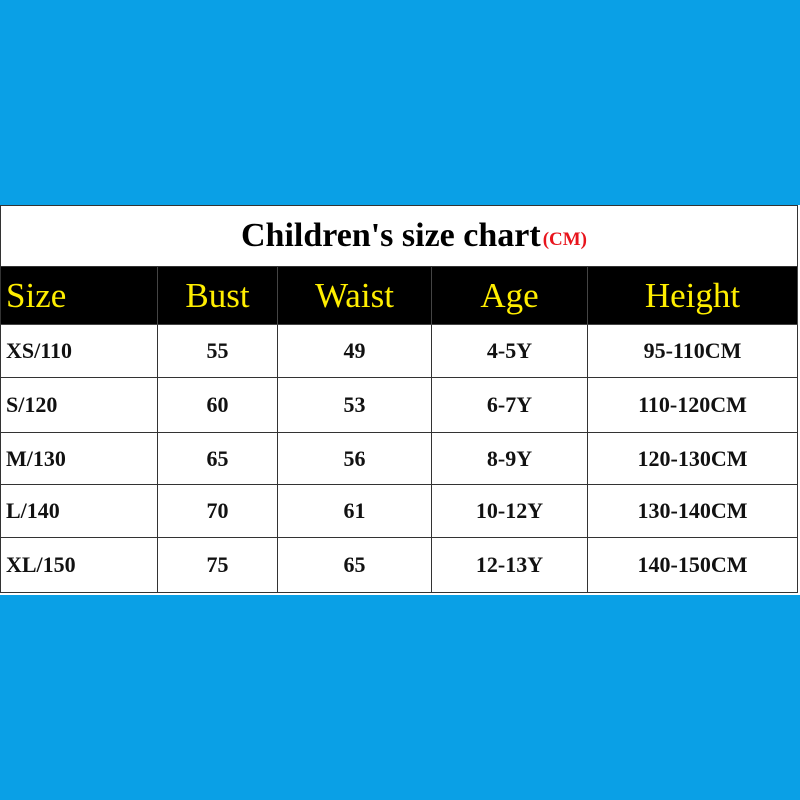  I want to click on table-value: 75, so click(217, 564).